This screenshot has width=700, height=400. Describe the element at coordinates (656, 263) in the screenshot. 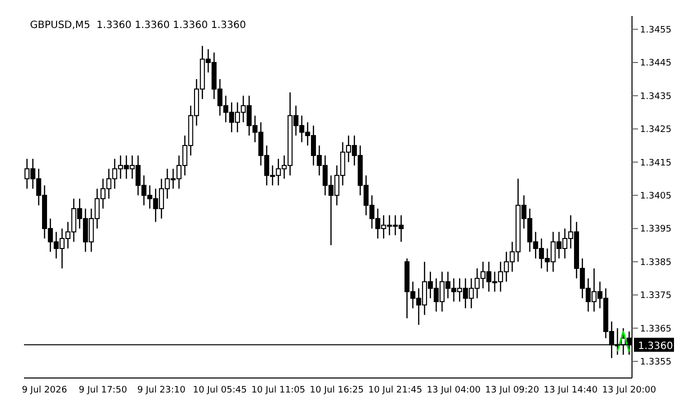

I see `y-tick-label: 1.3385` at that location.